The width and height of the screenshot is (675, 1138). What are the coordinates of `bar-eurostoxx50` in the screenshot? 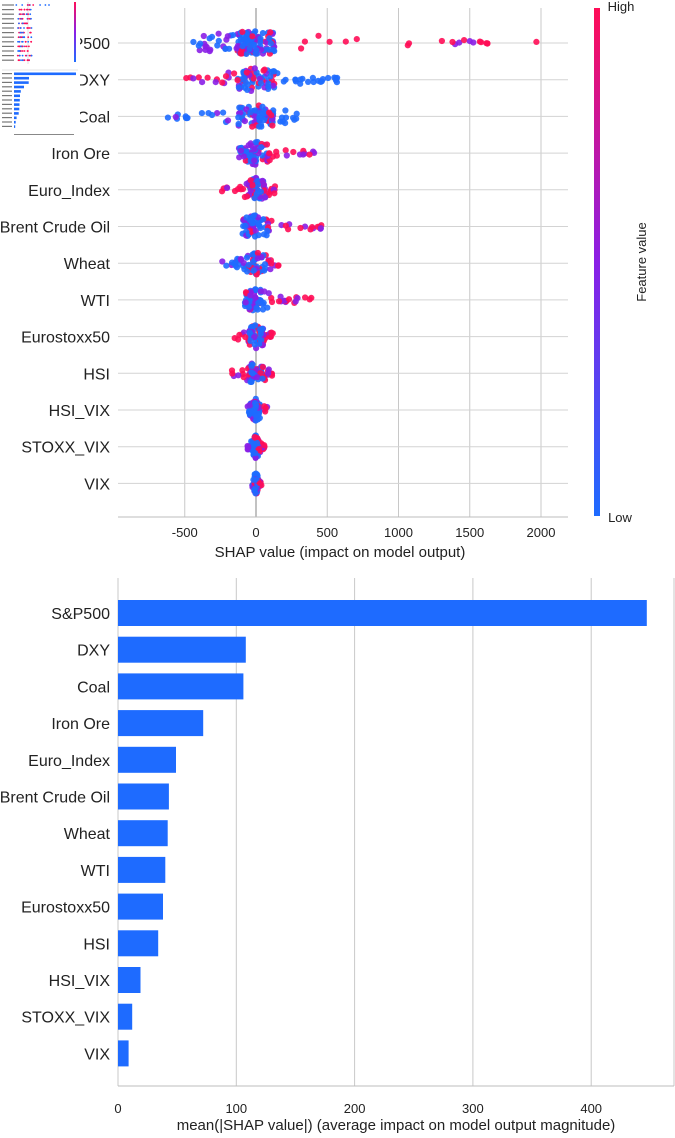 It's located at (140, 906).